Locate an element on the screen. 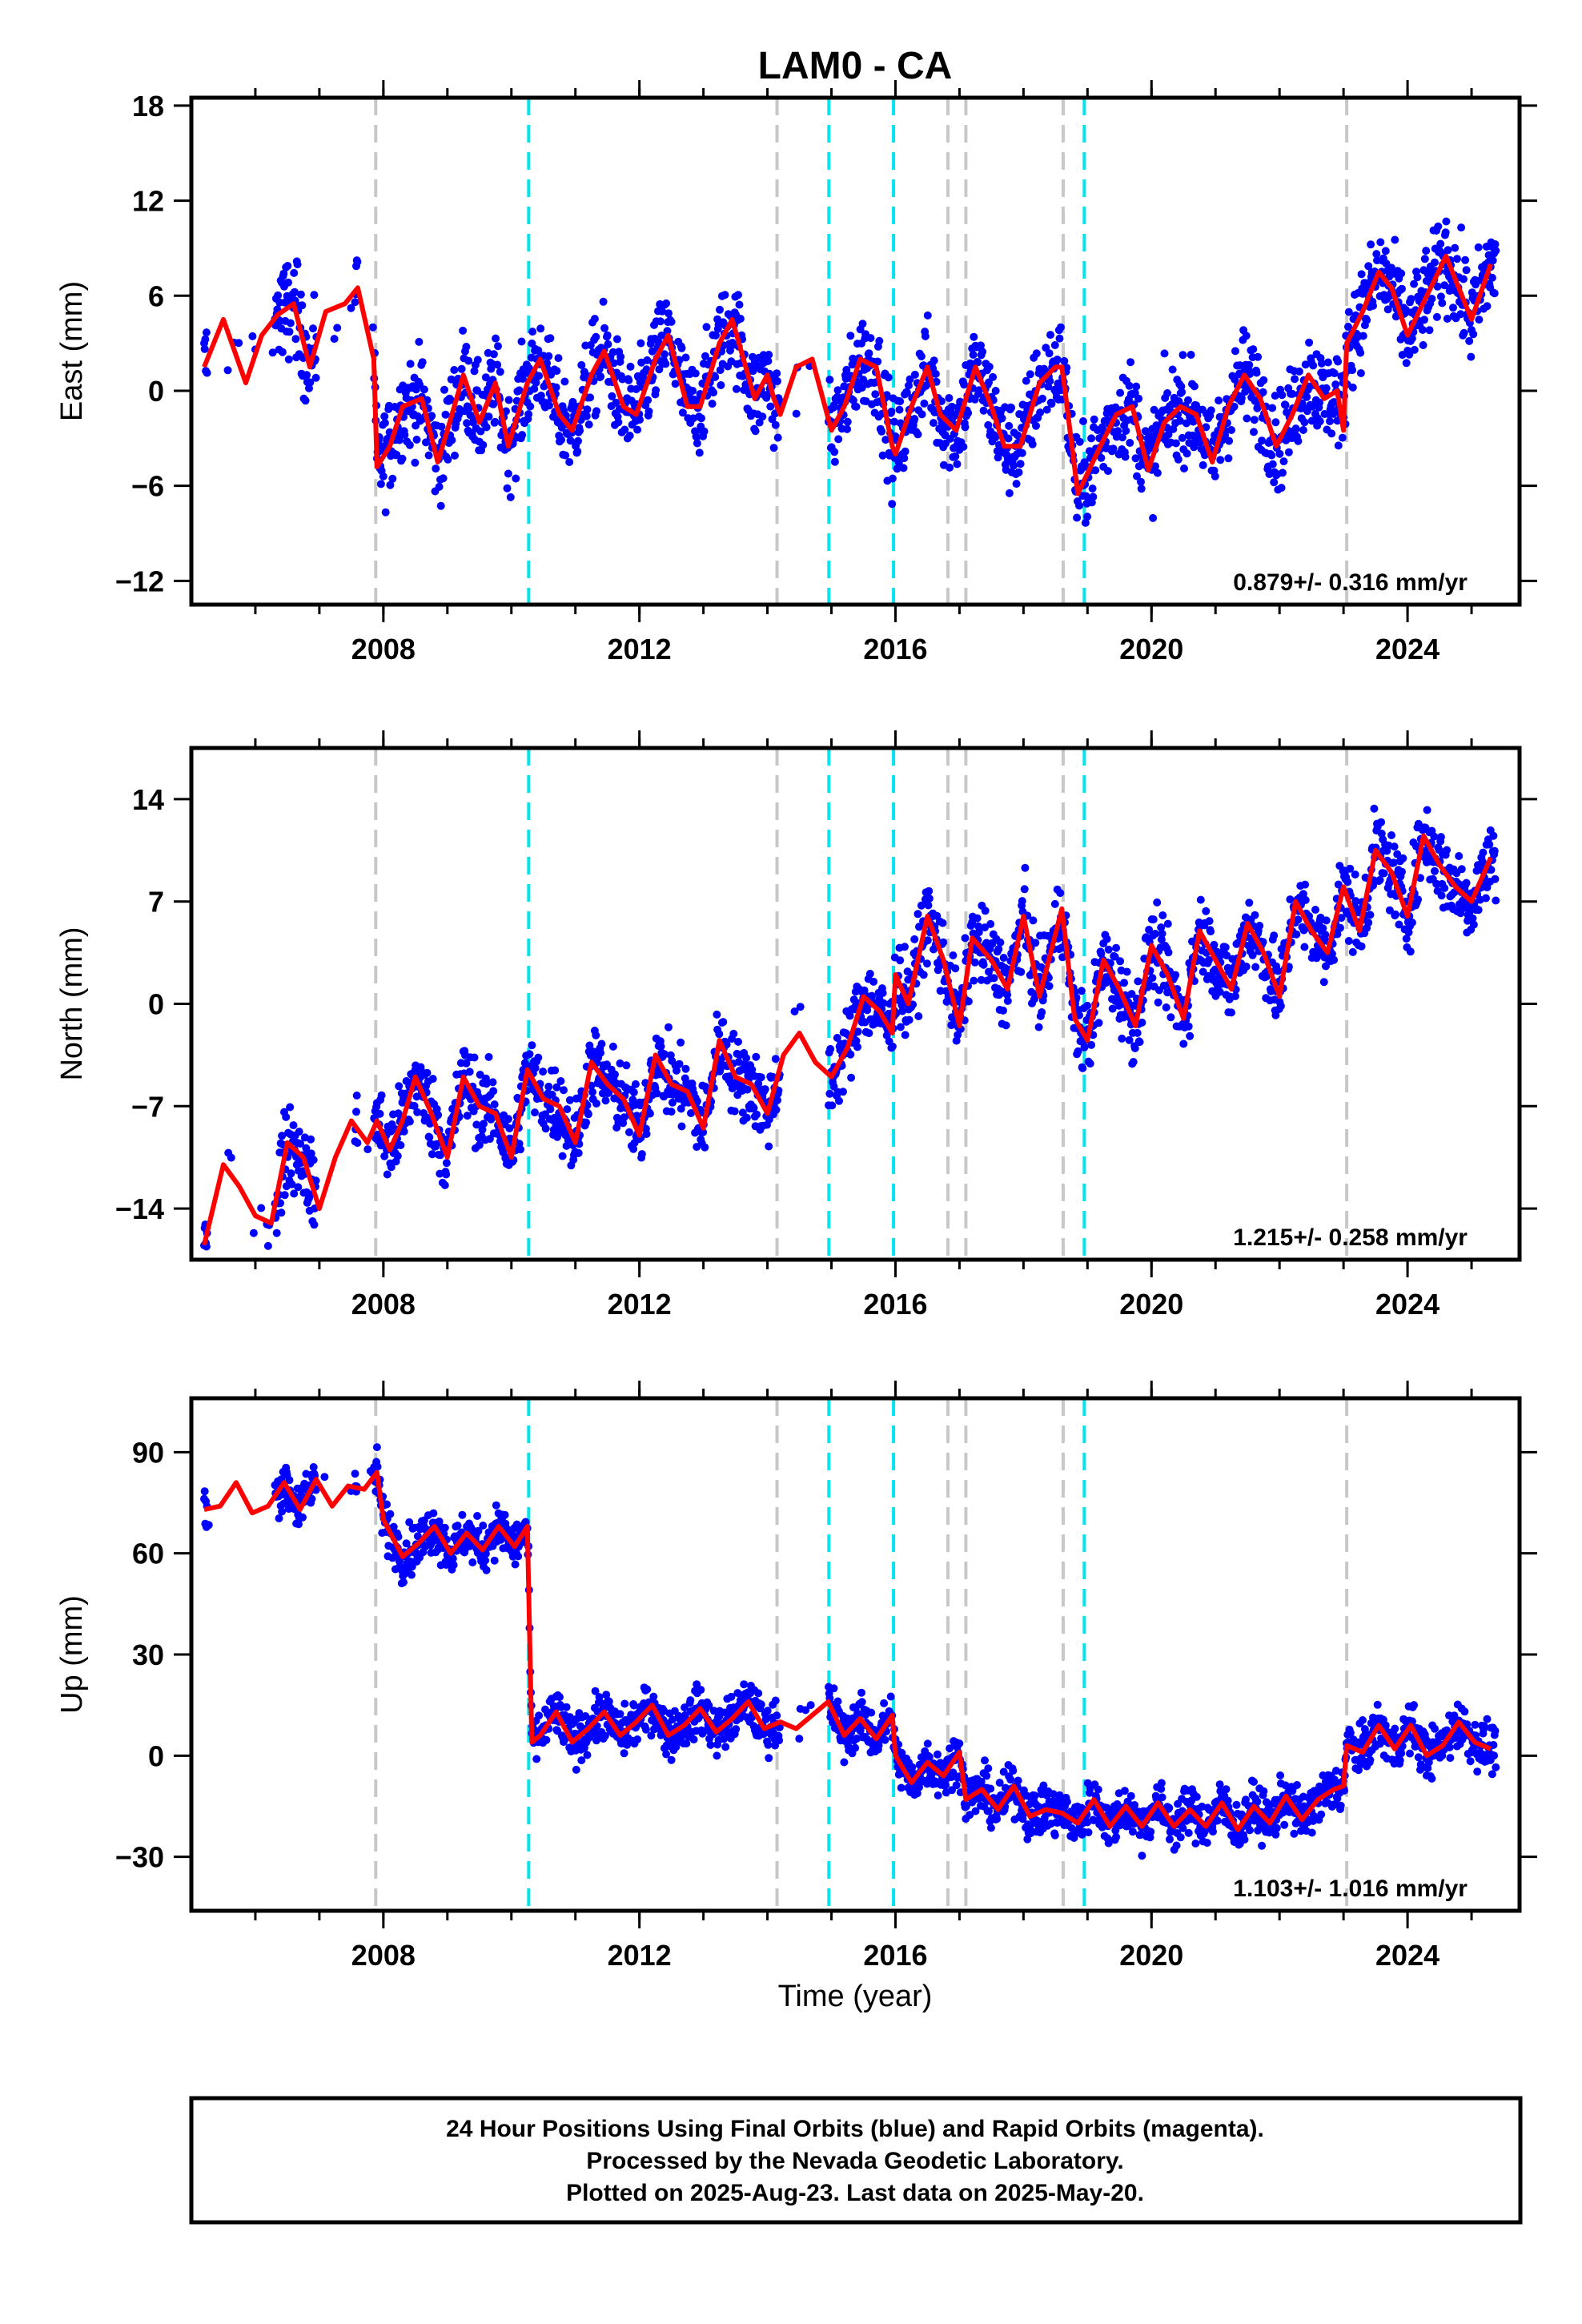 The image size is (1582, 2324). x-tick-label: 2012 is located at coordinates (640, 649).